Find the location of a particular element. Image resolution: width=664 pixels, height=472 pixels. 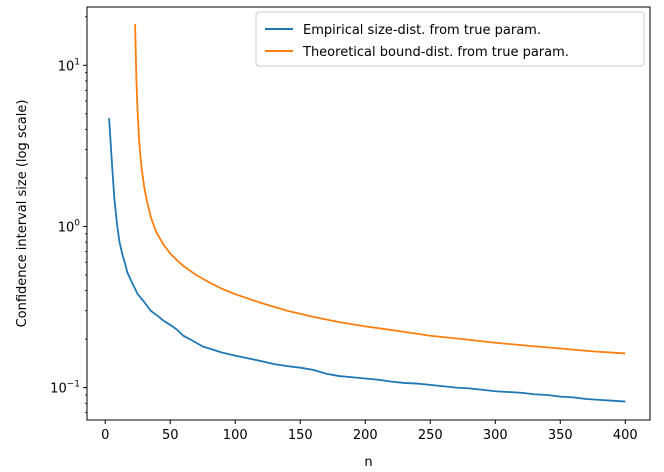

x-tick-label: 300 is located at coordinates (495, 435).